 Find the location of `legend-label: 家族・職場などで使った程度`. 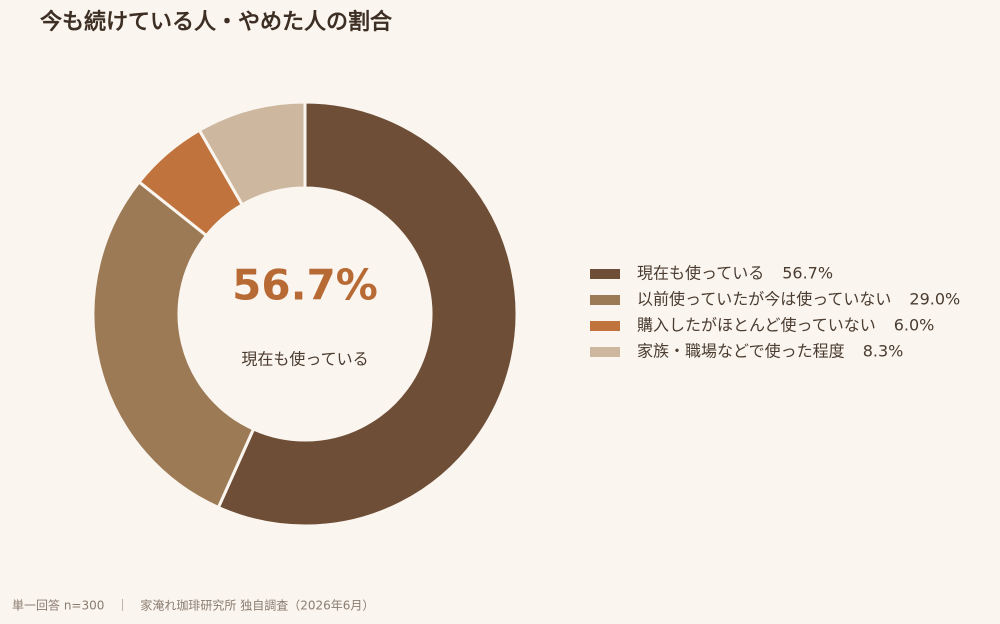

legend-label: 家族・職場などで使った程度 is located at coordinates (741, 351).